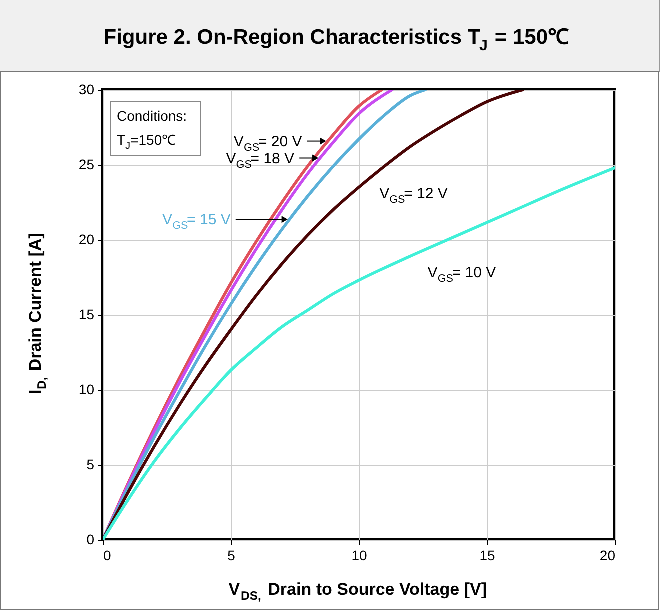  Describe the element at coordinates (86, 390) in the screenshot. I see `y-tick-label: 10` at that location.